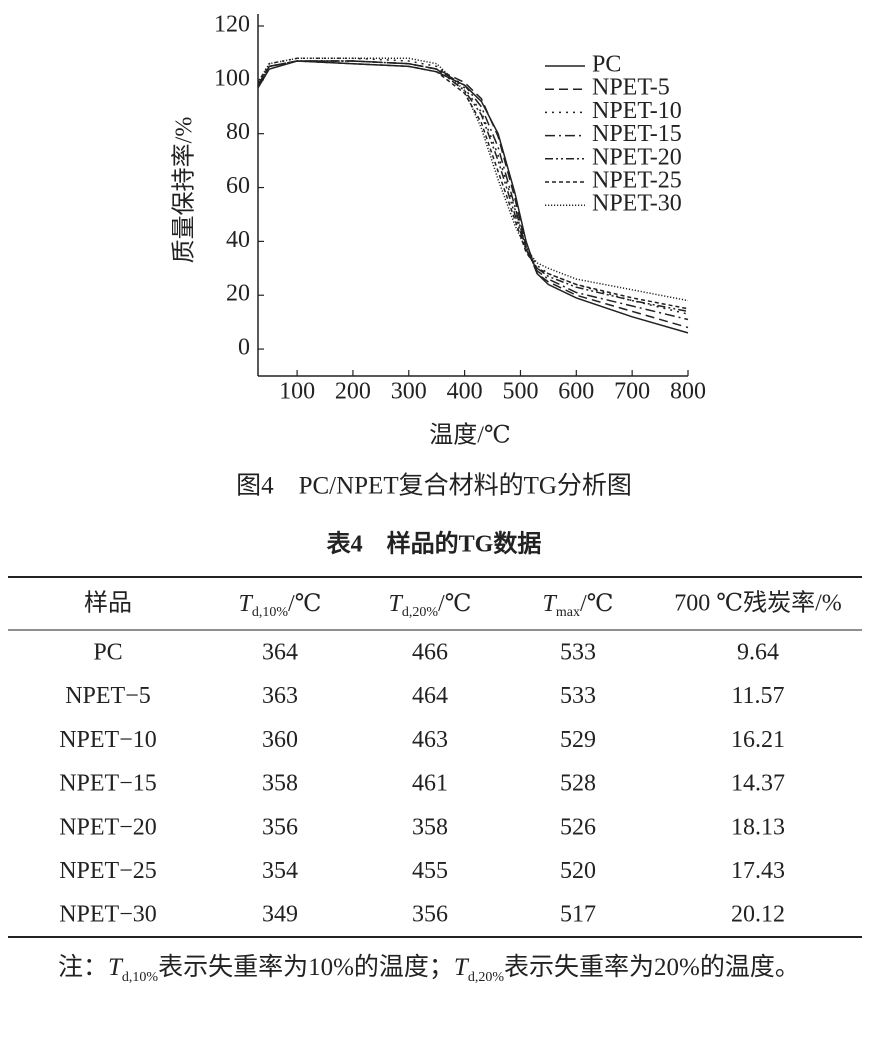  What do you see at coordinates (306, 967) in the screenshot?
I see `note-text: 表示失重率为10%的温度；` at bounding box center [306, 967].